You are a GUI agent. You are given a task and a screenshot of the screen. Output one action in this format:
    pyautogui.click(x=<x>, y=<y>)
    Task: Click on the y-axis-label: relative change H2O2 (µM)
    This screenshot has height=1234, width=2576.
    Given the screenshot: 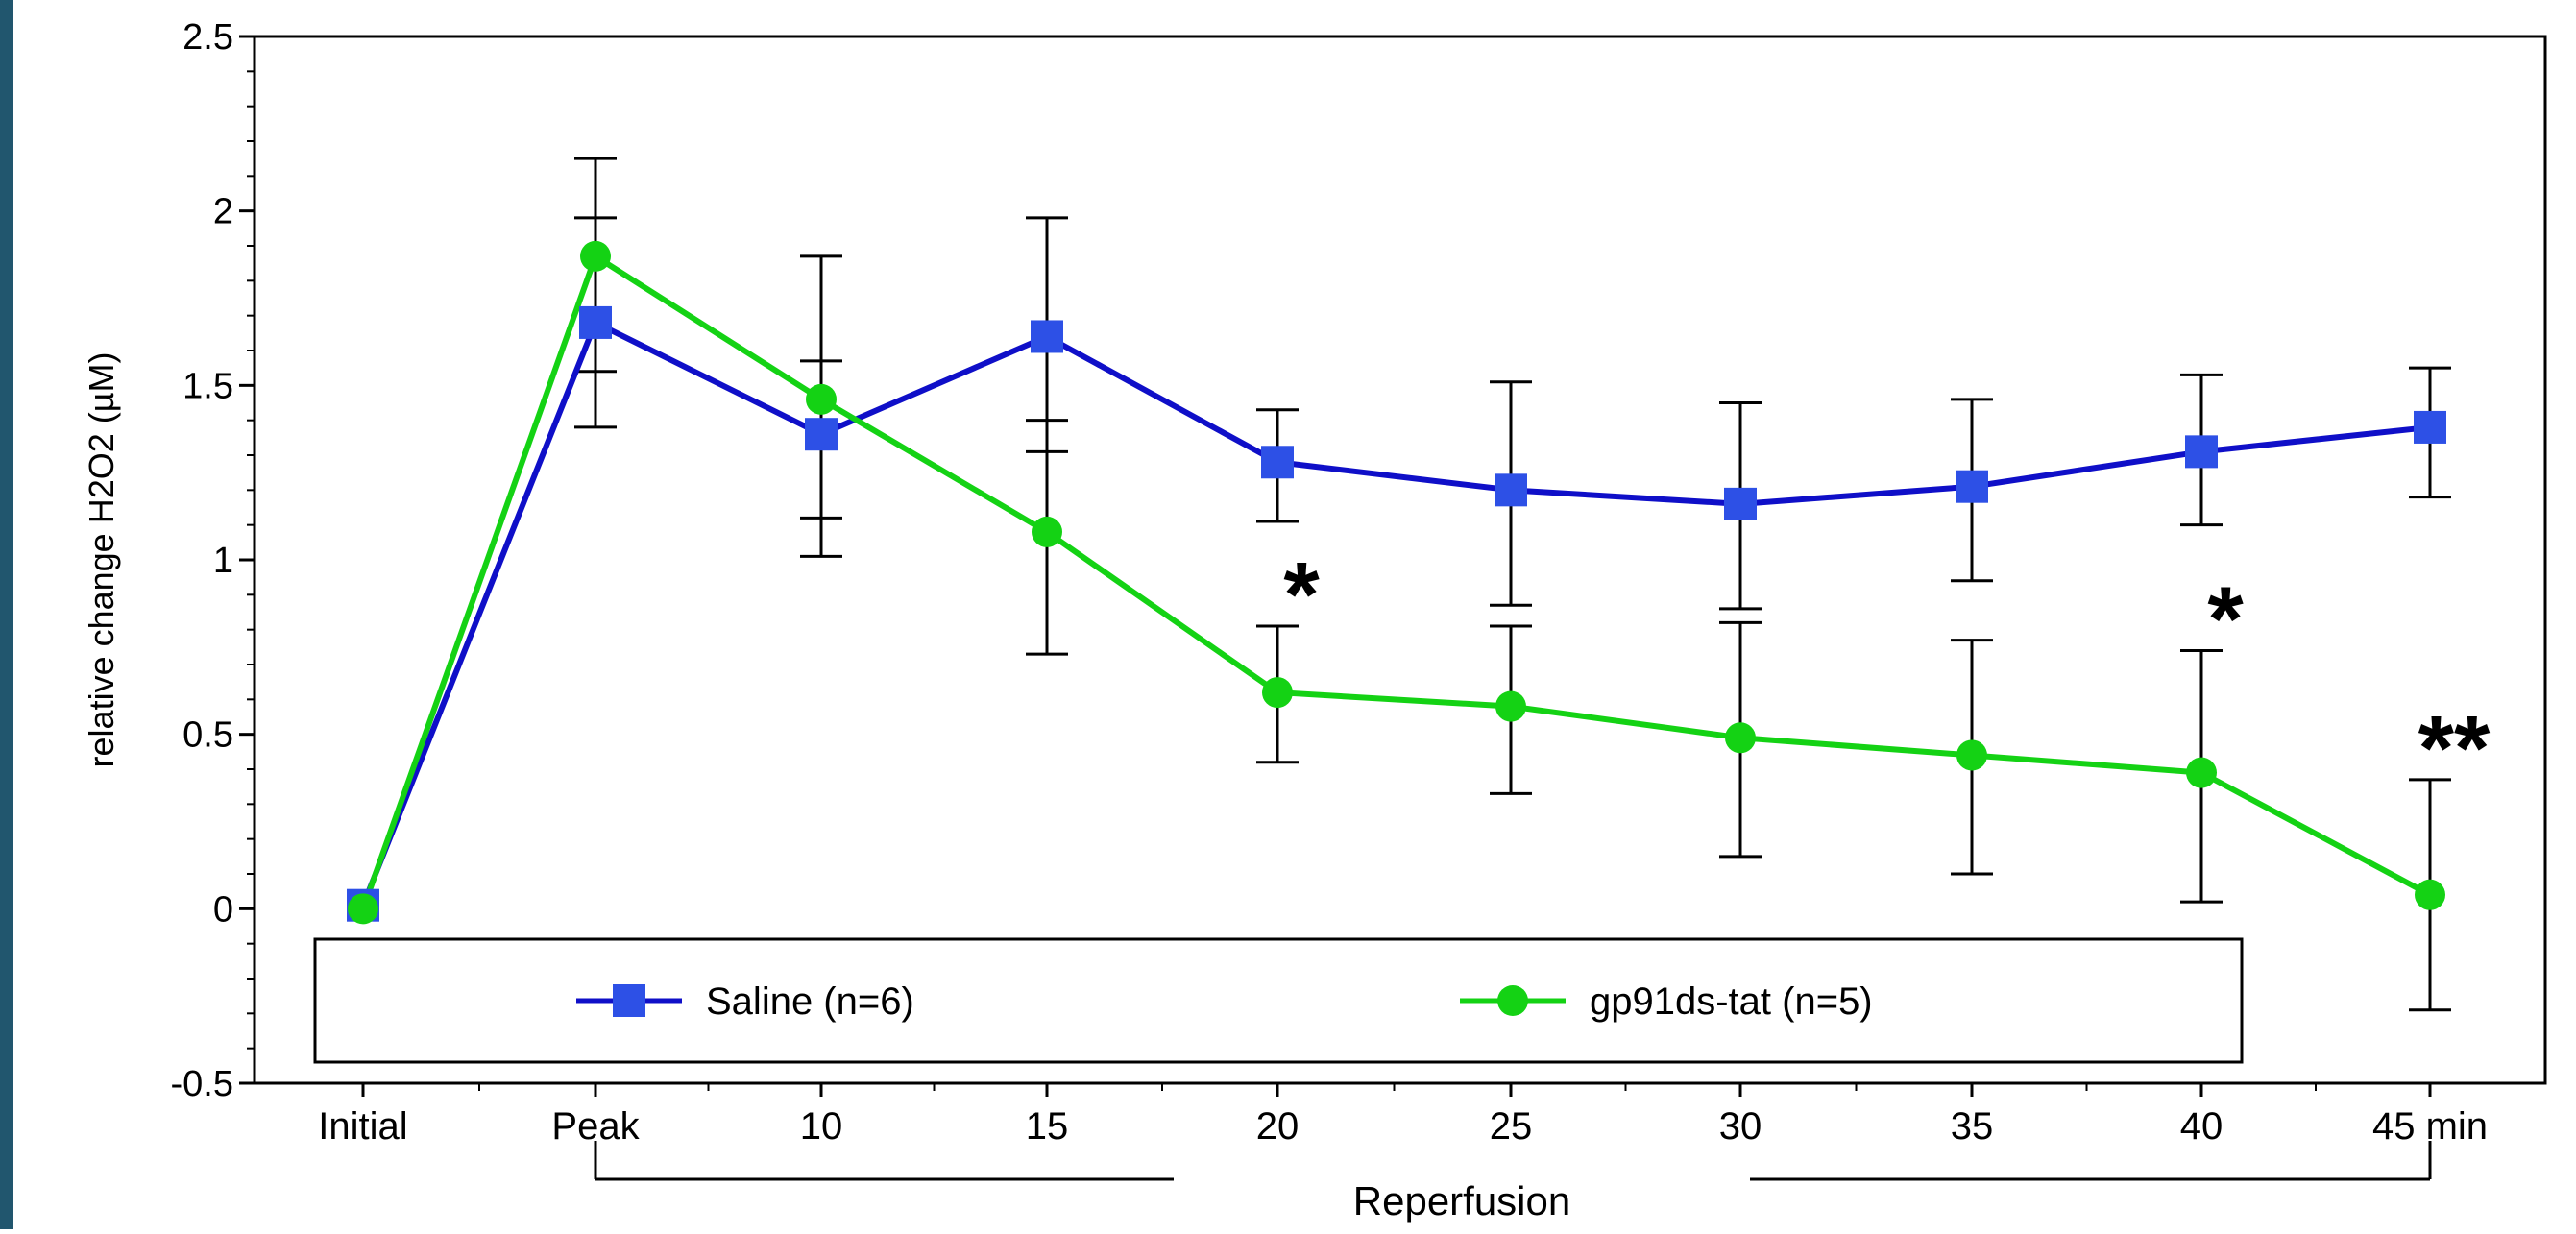 What is the action you would take?
    pyautogui.click(x=101, y=560)
    